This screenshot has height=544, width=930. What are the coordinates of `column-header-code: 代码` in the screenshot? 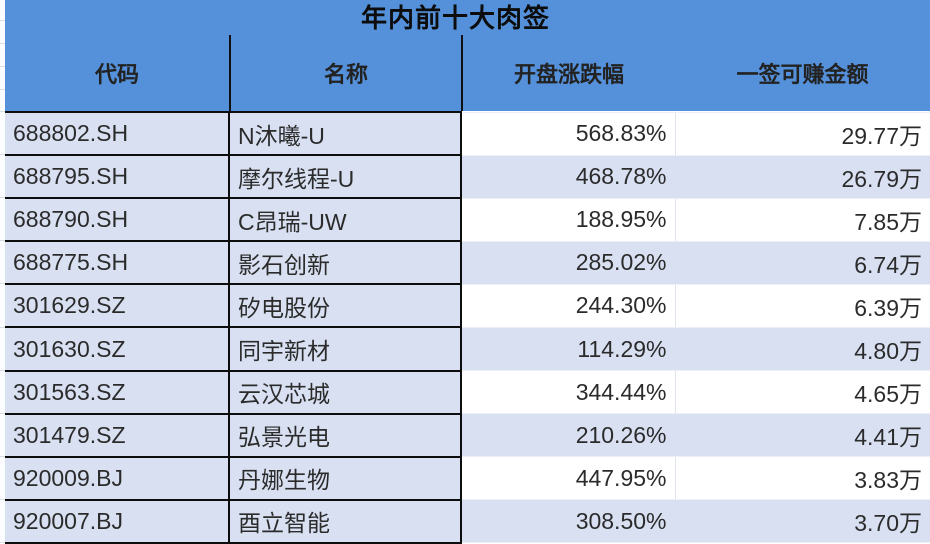 It's located at (117, 73).